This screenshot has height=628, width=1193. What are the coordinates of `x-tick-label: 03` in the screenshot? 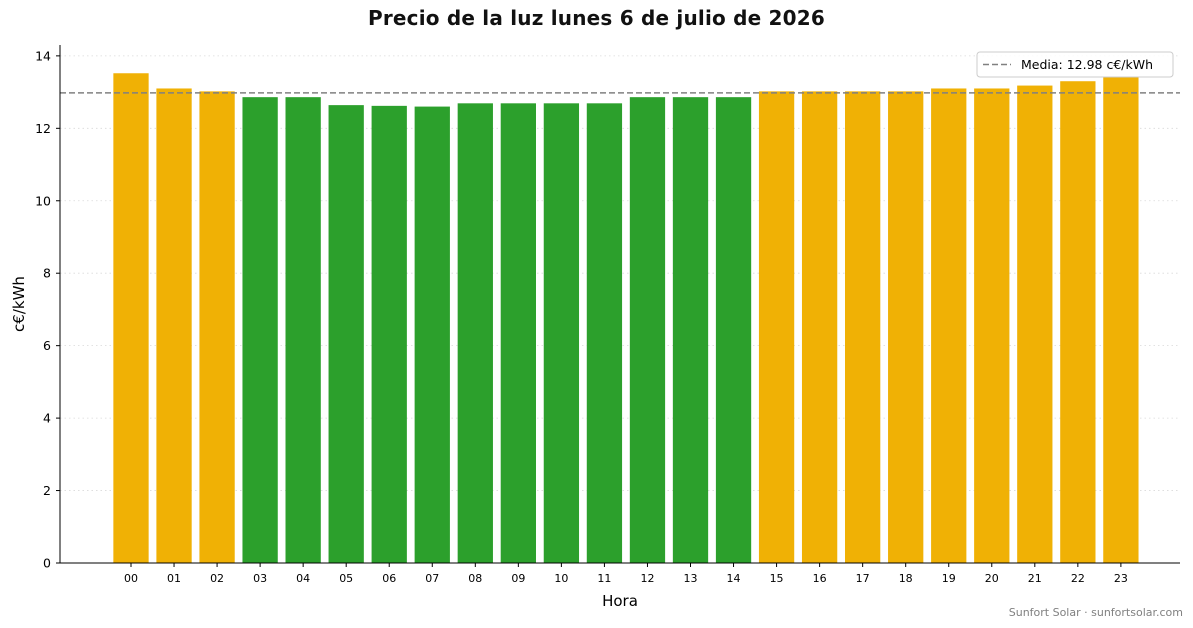 It's located at (260, 578).